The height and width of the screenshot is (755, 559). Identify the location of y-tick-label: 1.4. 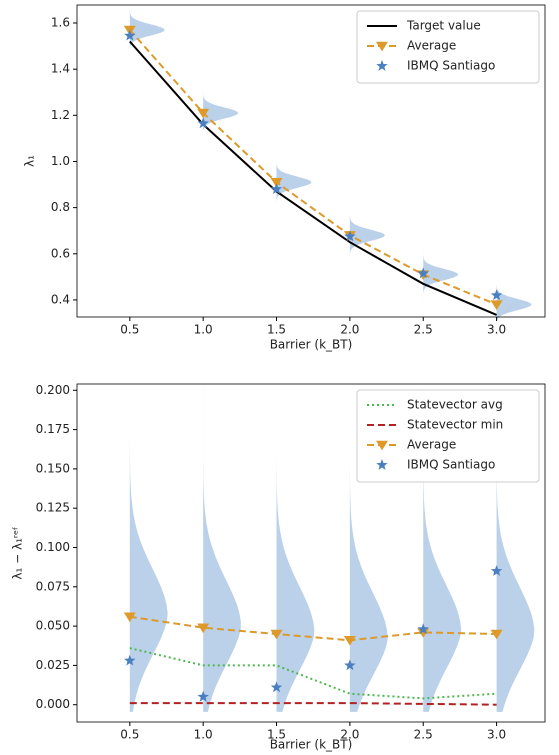
(60, 69).